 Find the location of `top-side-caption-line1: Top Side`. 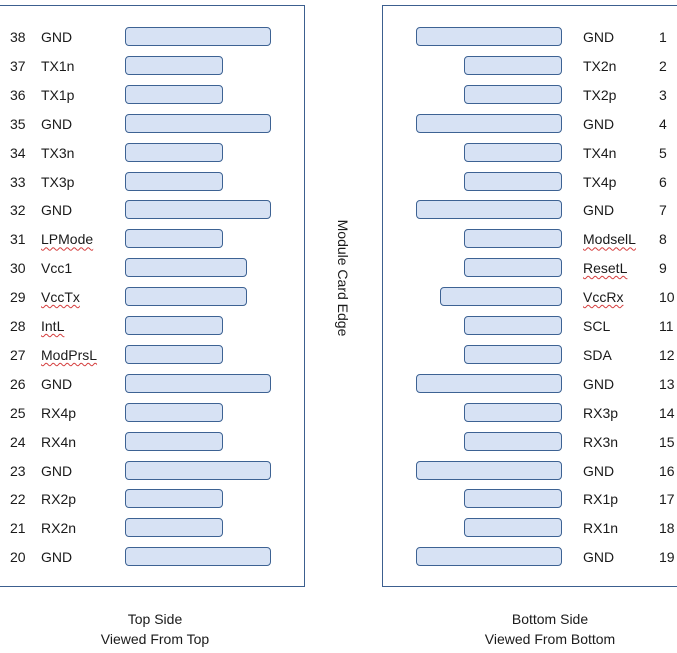

top-side-caption-line1: Top Side is located at coordinates (155, 619).